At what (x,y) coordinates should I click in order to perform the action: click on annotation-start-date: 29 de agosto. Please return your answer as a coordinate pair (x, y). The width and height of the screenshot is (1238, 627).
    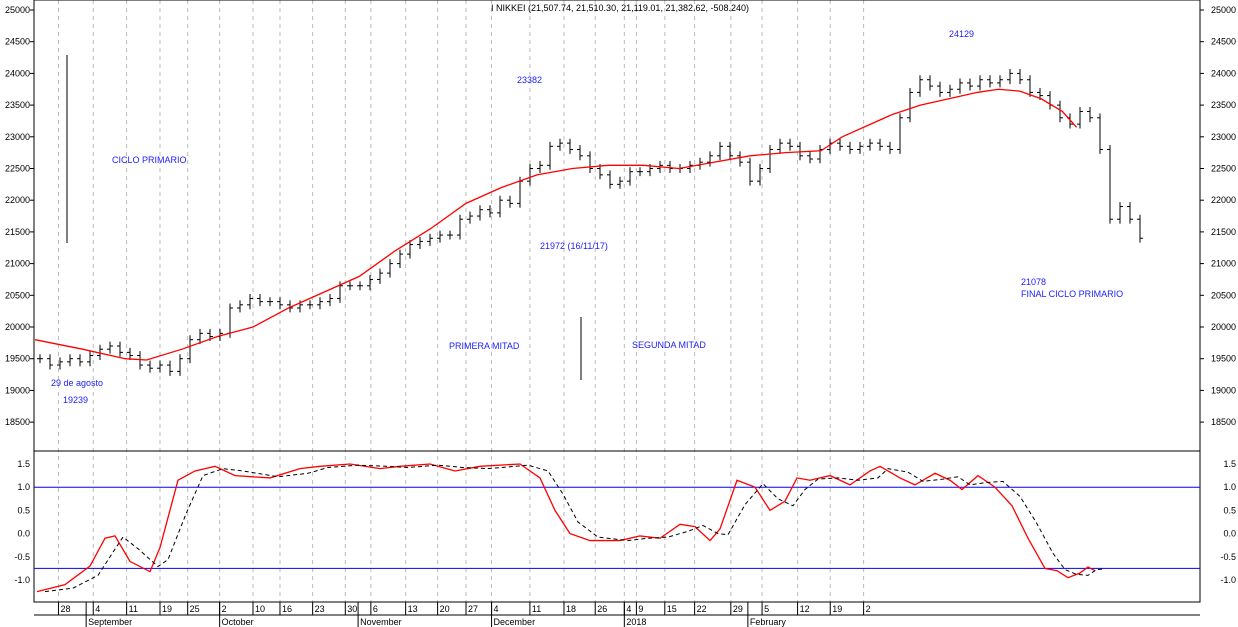
    Looking at the image, I should click on (77, 383).